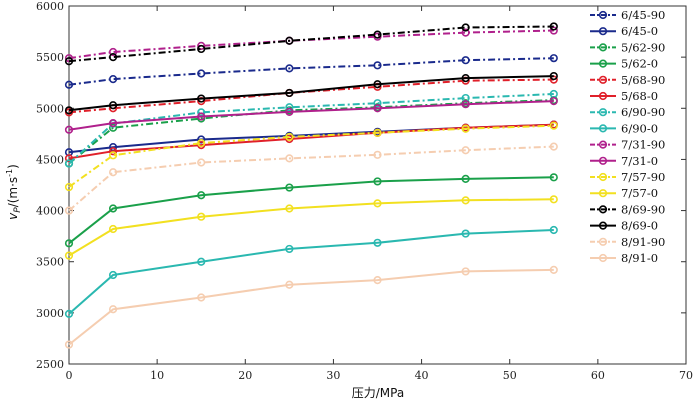  I want to click on legend-item: 5/68-90, so click(627, 80).